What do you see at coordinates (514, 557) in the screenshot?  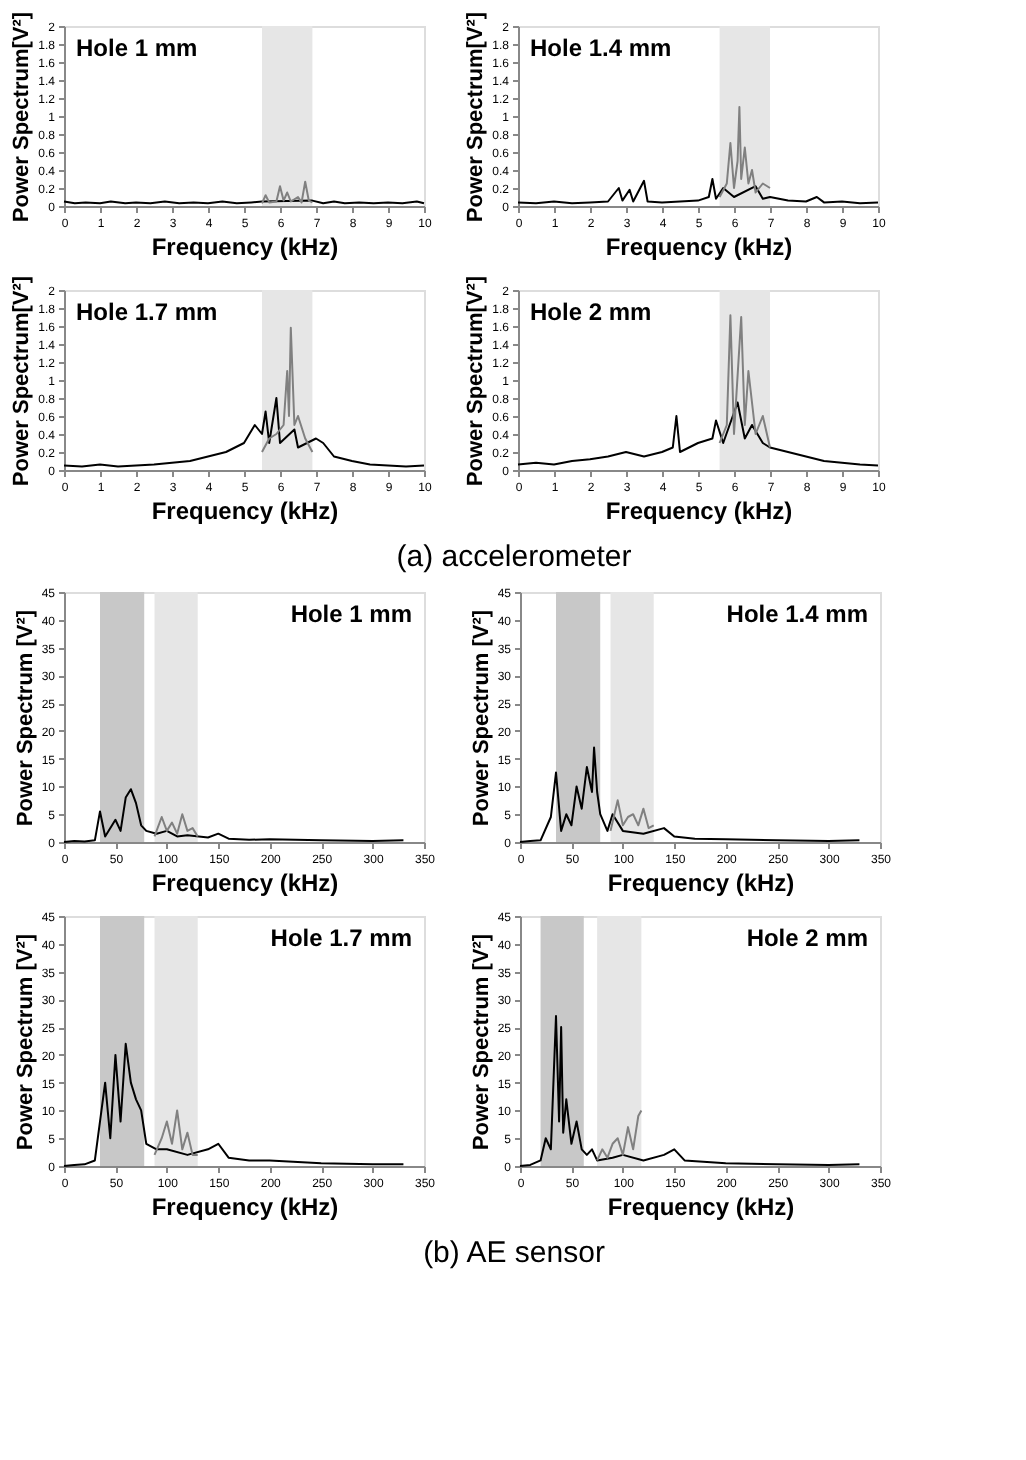 I see `text: (a) accelerometer` at bounding box center [514, 557].